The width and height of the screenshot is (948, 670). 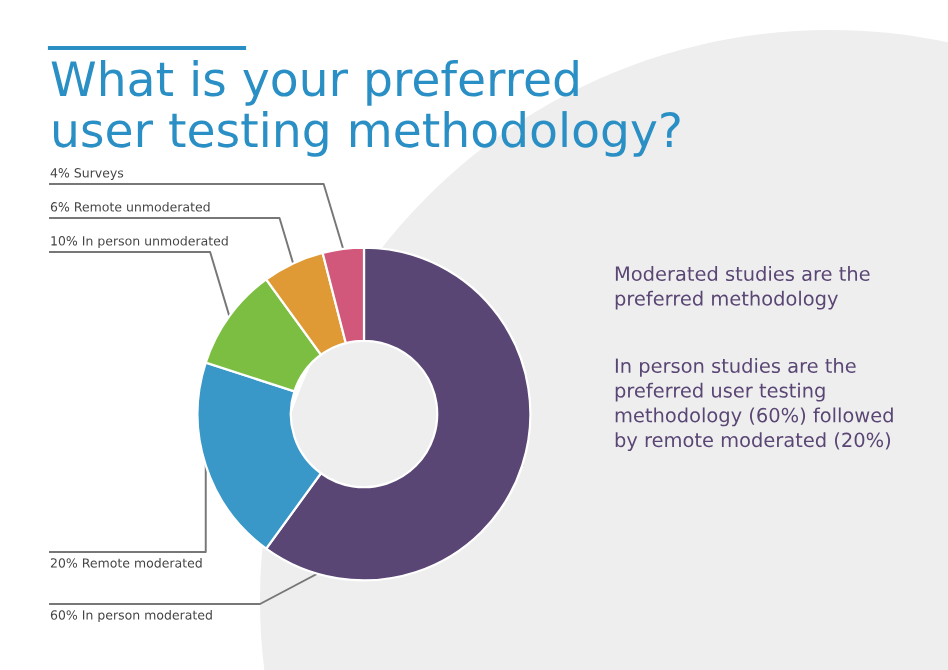 What do you see at coordinates (754, 404) in the screenshot?
I see `text: In person studies are the preferred user testing methodology (60%) followed by remote moderated (20%)` at bounding box center [754, 404].